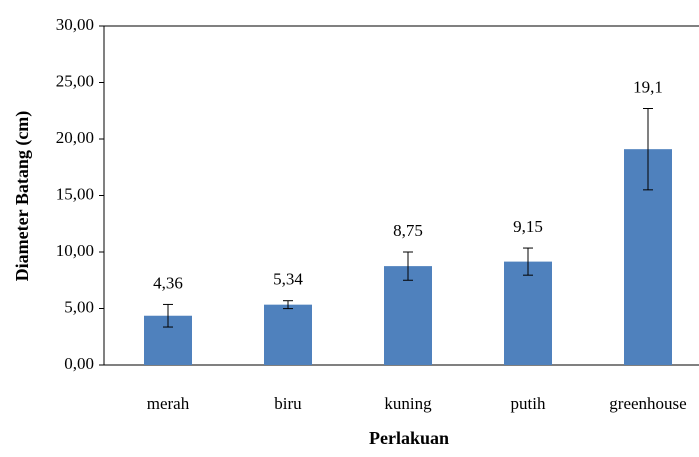 The image size is (699, 457). What do you see at coordinates (75, 250) in the screenshot?
I see `y-tick-label: 10,00` at bounding box center [75, 250].